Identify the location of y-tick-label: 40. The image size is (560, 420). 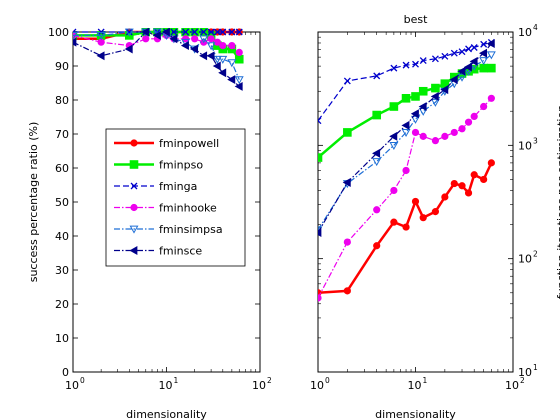
(62, 236).